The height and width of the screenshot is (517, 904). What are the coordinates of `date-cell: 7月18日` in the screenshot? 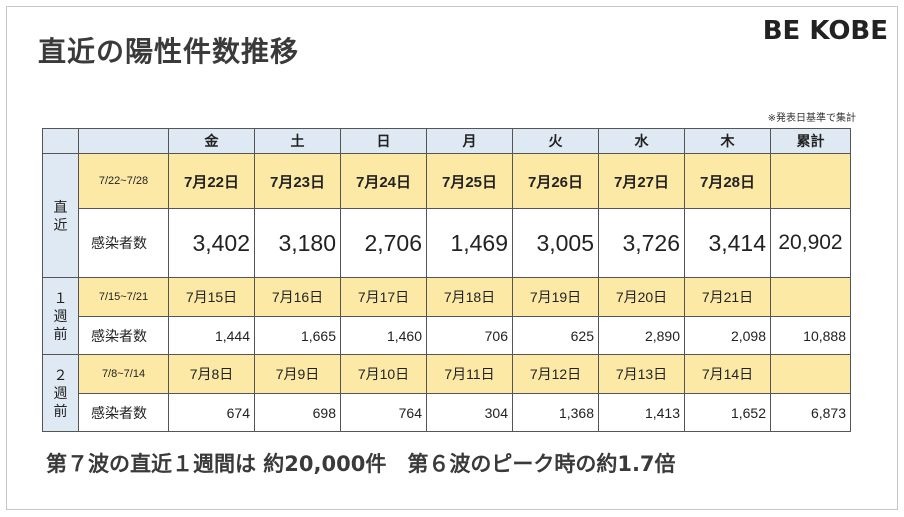 It's located at (469, 297).